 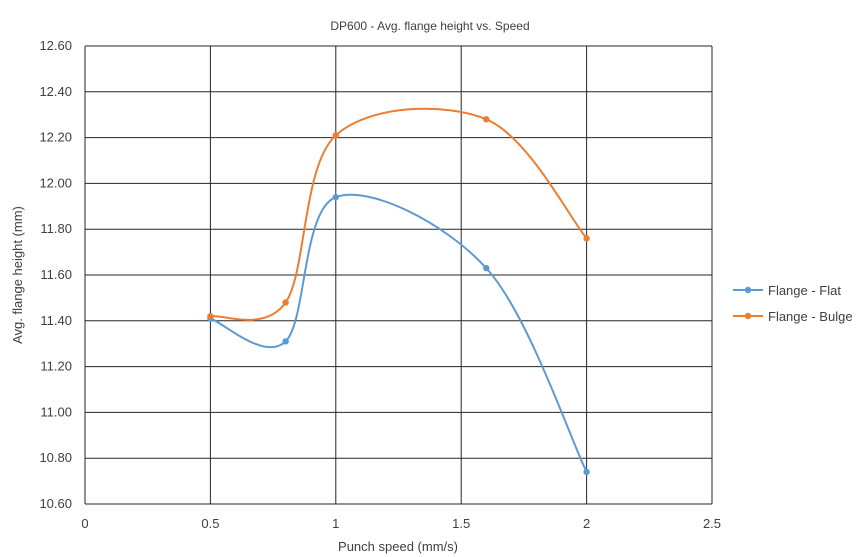 I want to click on y-tick-label: 10.80, so click(x=55, y=457).